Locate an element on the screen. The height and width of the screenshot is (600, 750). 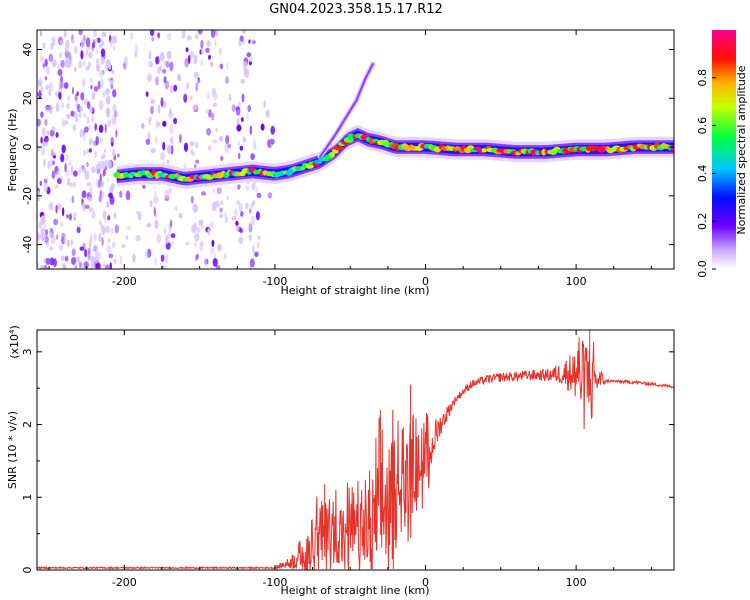
top-x-tick-label: -100 is located at coordinates (274, 281).